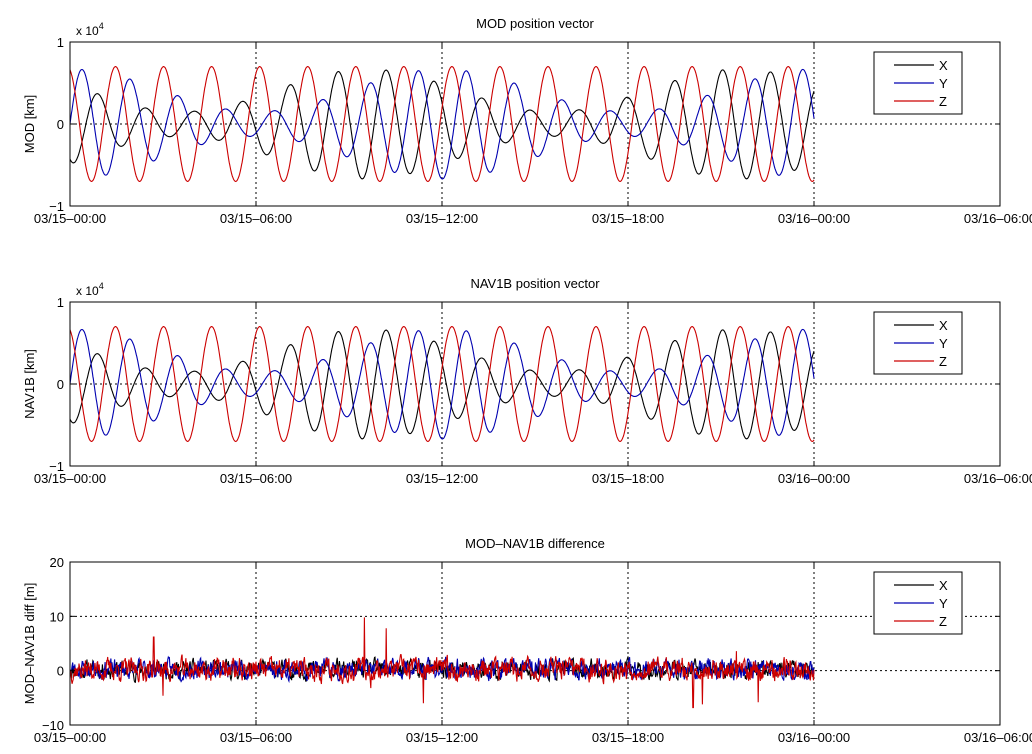 Image resolution: width=1032 pixels, height=754 pixels. I want to click on y-axis-label: MOD–NAV1B diff [m], so click(29, 644).